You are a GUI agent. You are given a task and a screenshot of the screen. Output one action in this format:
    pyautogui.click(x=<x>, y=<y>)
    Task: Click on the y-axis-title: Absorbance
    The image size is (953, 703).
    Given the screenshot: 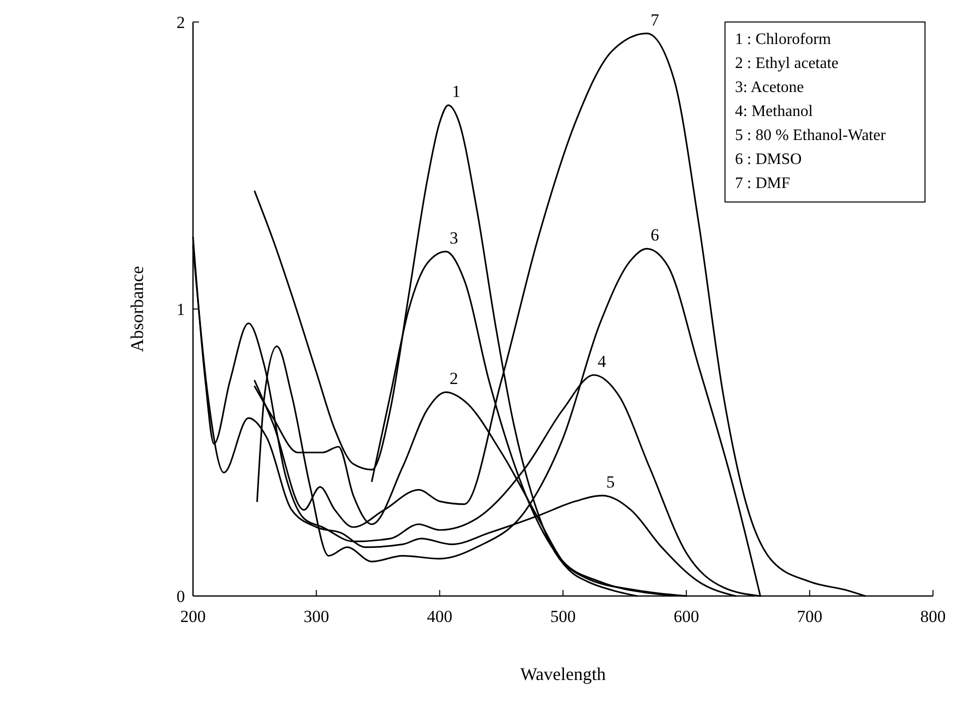 What is the action you would take?
    pyautogui.click(x=137, y=309)
    